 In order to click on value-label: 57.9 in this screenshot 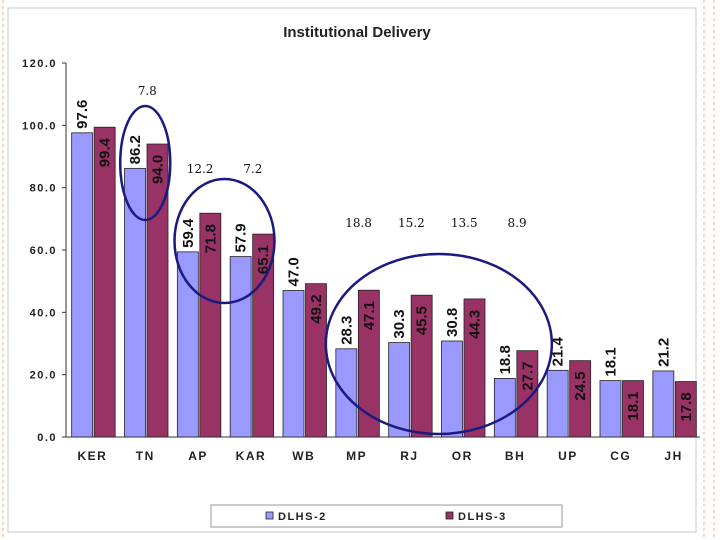, I will do `click(241, 237)`.